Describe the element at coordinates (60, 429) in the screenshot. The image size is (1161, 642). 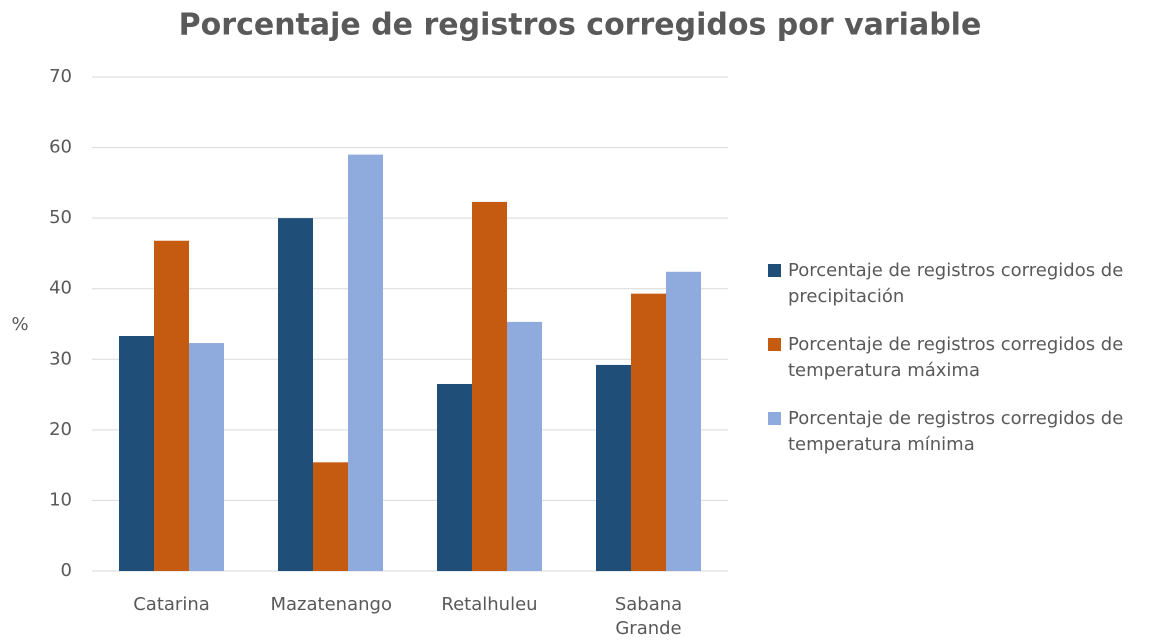
I see `y-tick-label: 20` at that location.